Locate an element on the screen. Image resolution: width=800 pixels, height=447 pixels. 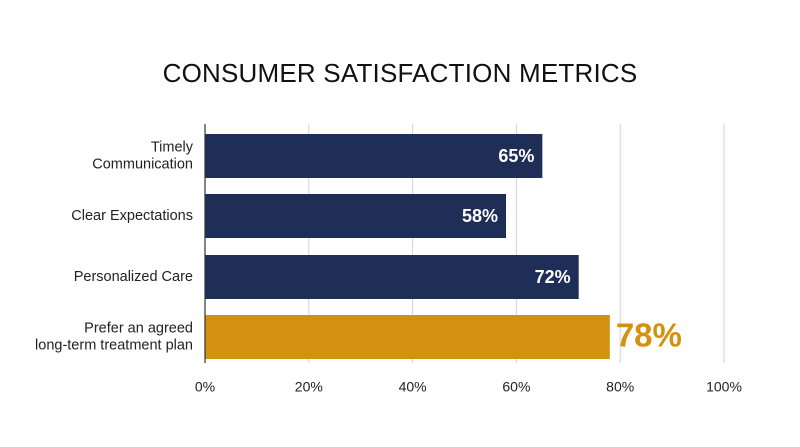
category-label-1: Clear Expectations is located at coordinates (132, 216).